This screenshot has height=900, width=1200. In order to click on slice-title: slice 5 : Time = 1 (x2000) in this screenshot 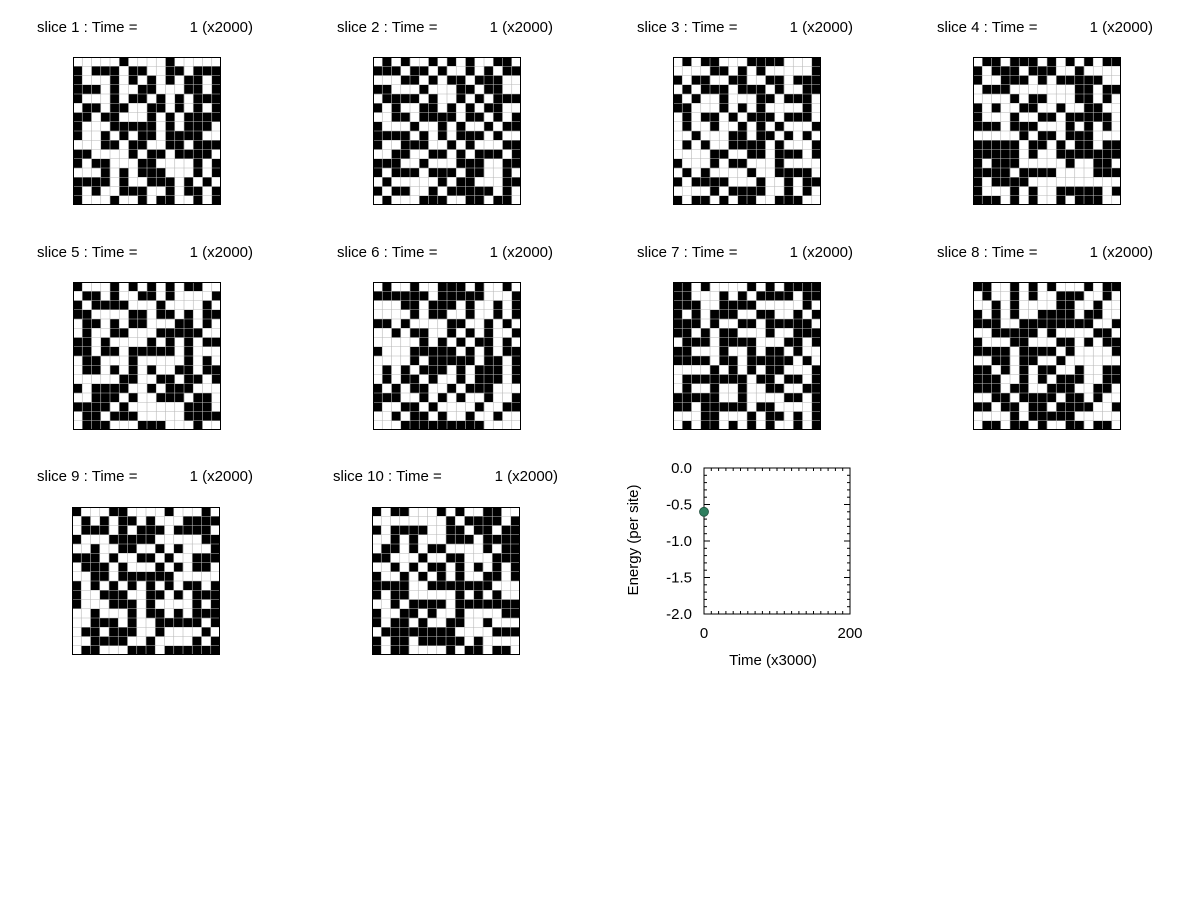, I will do `click(145, 253)`.